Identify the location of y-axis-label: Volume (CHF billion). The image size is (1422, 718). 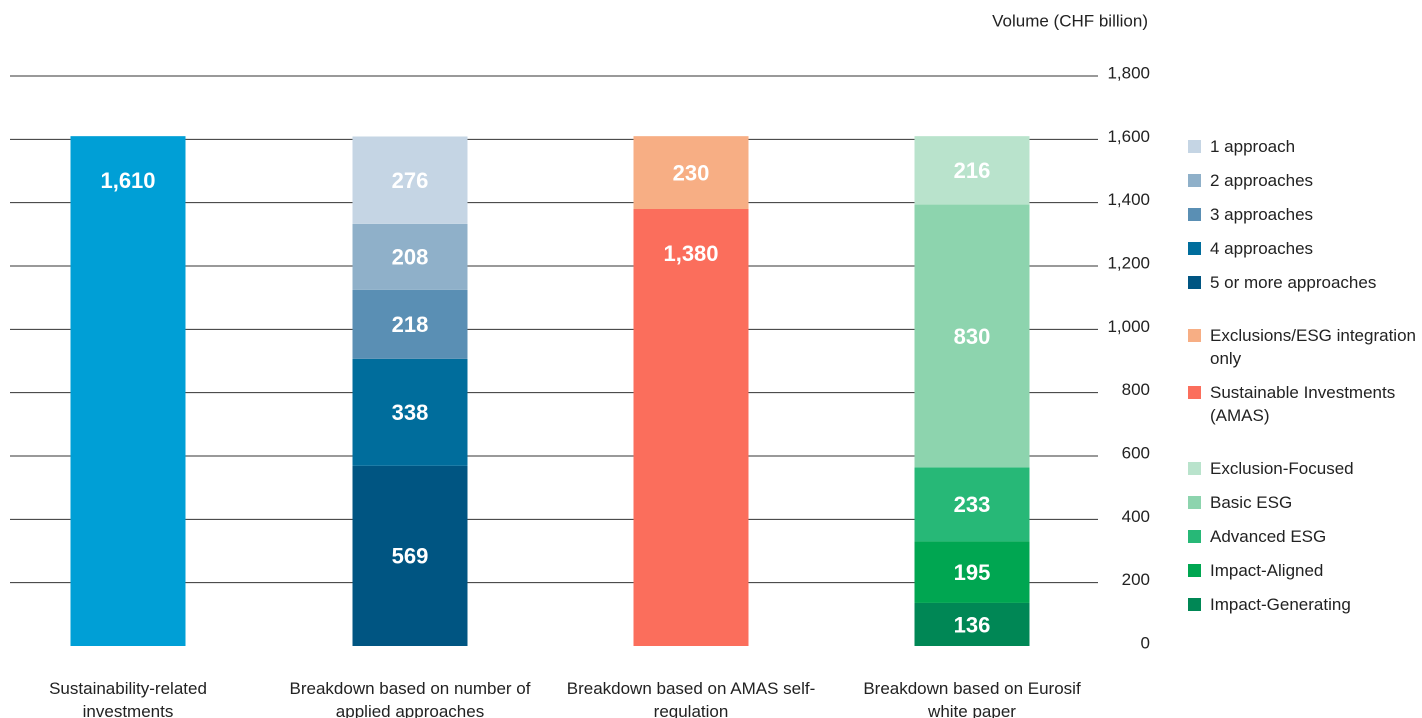
(1070, 20).